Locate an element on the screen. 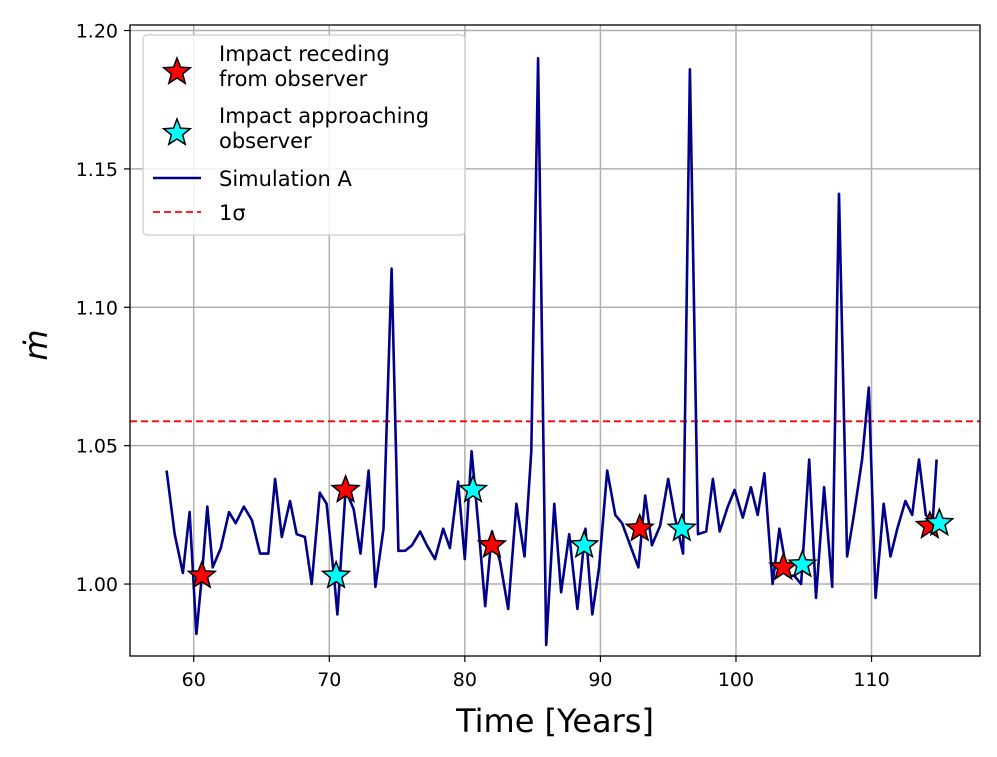 This screenshot has height=757, width=997. y-tick-label: 1.10 is located at coordinates (97, 308).